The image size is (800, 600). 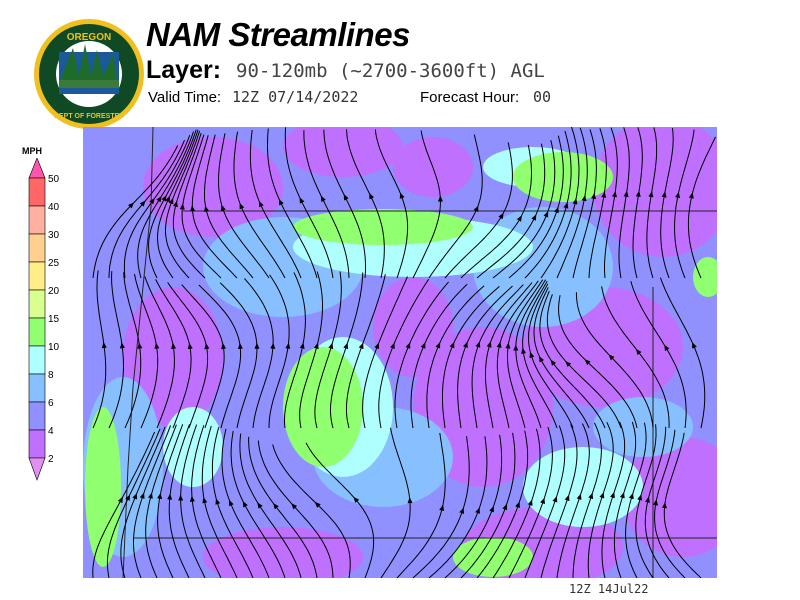 What do you see at coordinates (89, 74) in the screenshot?
I see `oregon-department-of-forestry-logo: OREGON DEPT OF FORESTRY` at bounding box center [89, 74].